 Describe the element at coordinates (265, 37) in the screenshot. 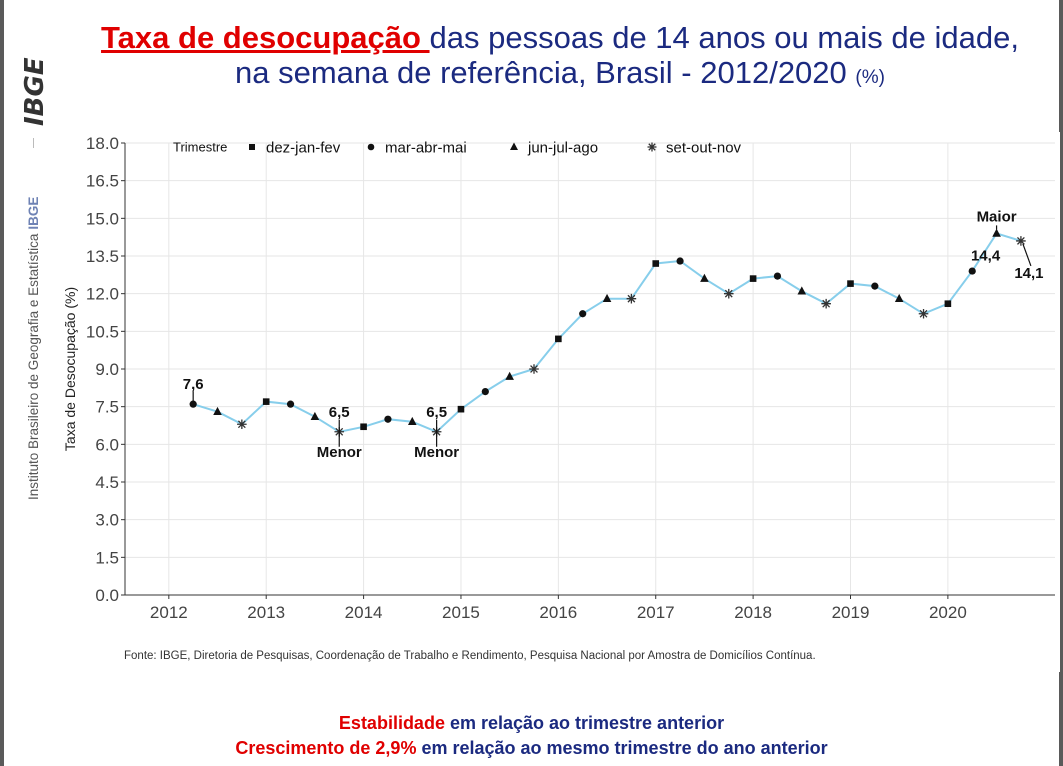

I see `title-highlight: Taxa de desocupação` at that location.